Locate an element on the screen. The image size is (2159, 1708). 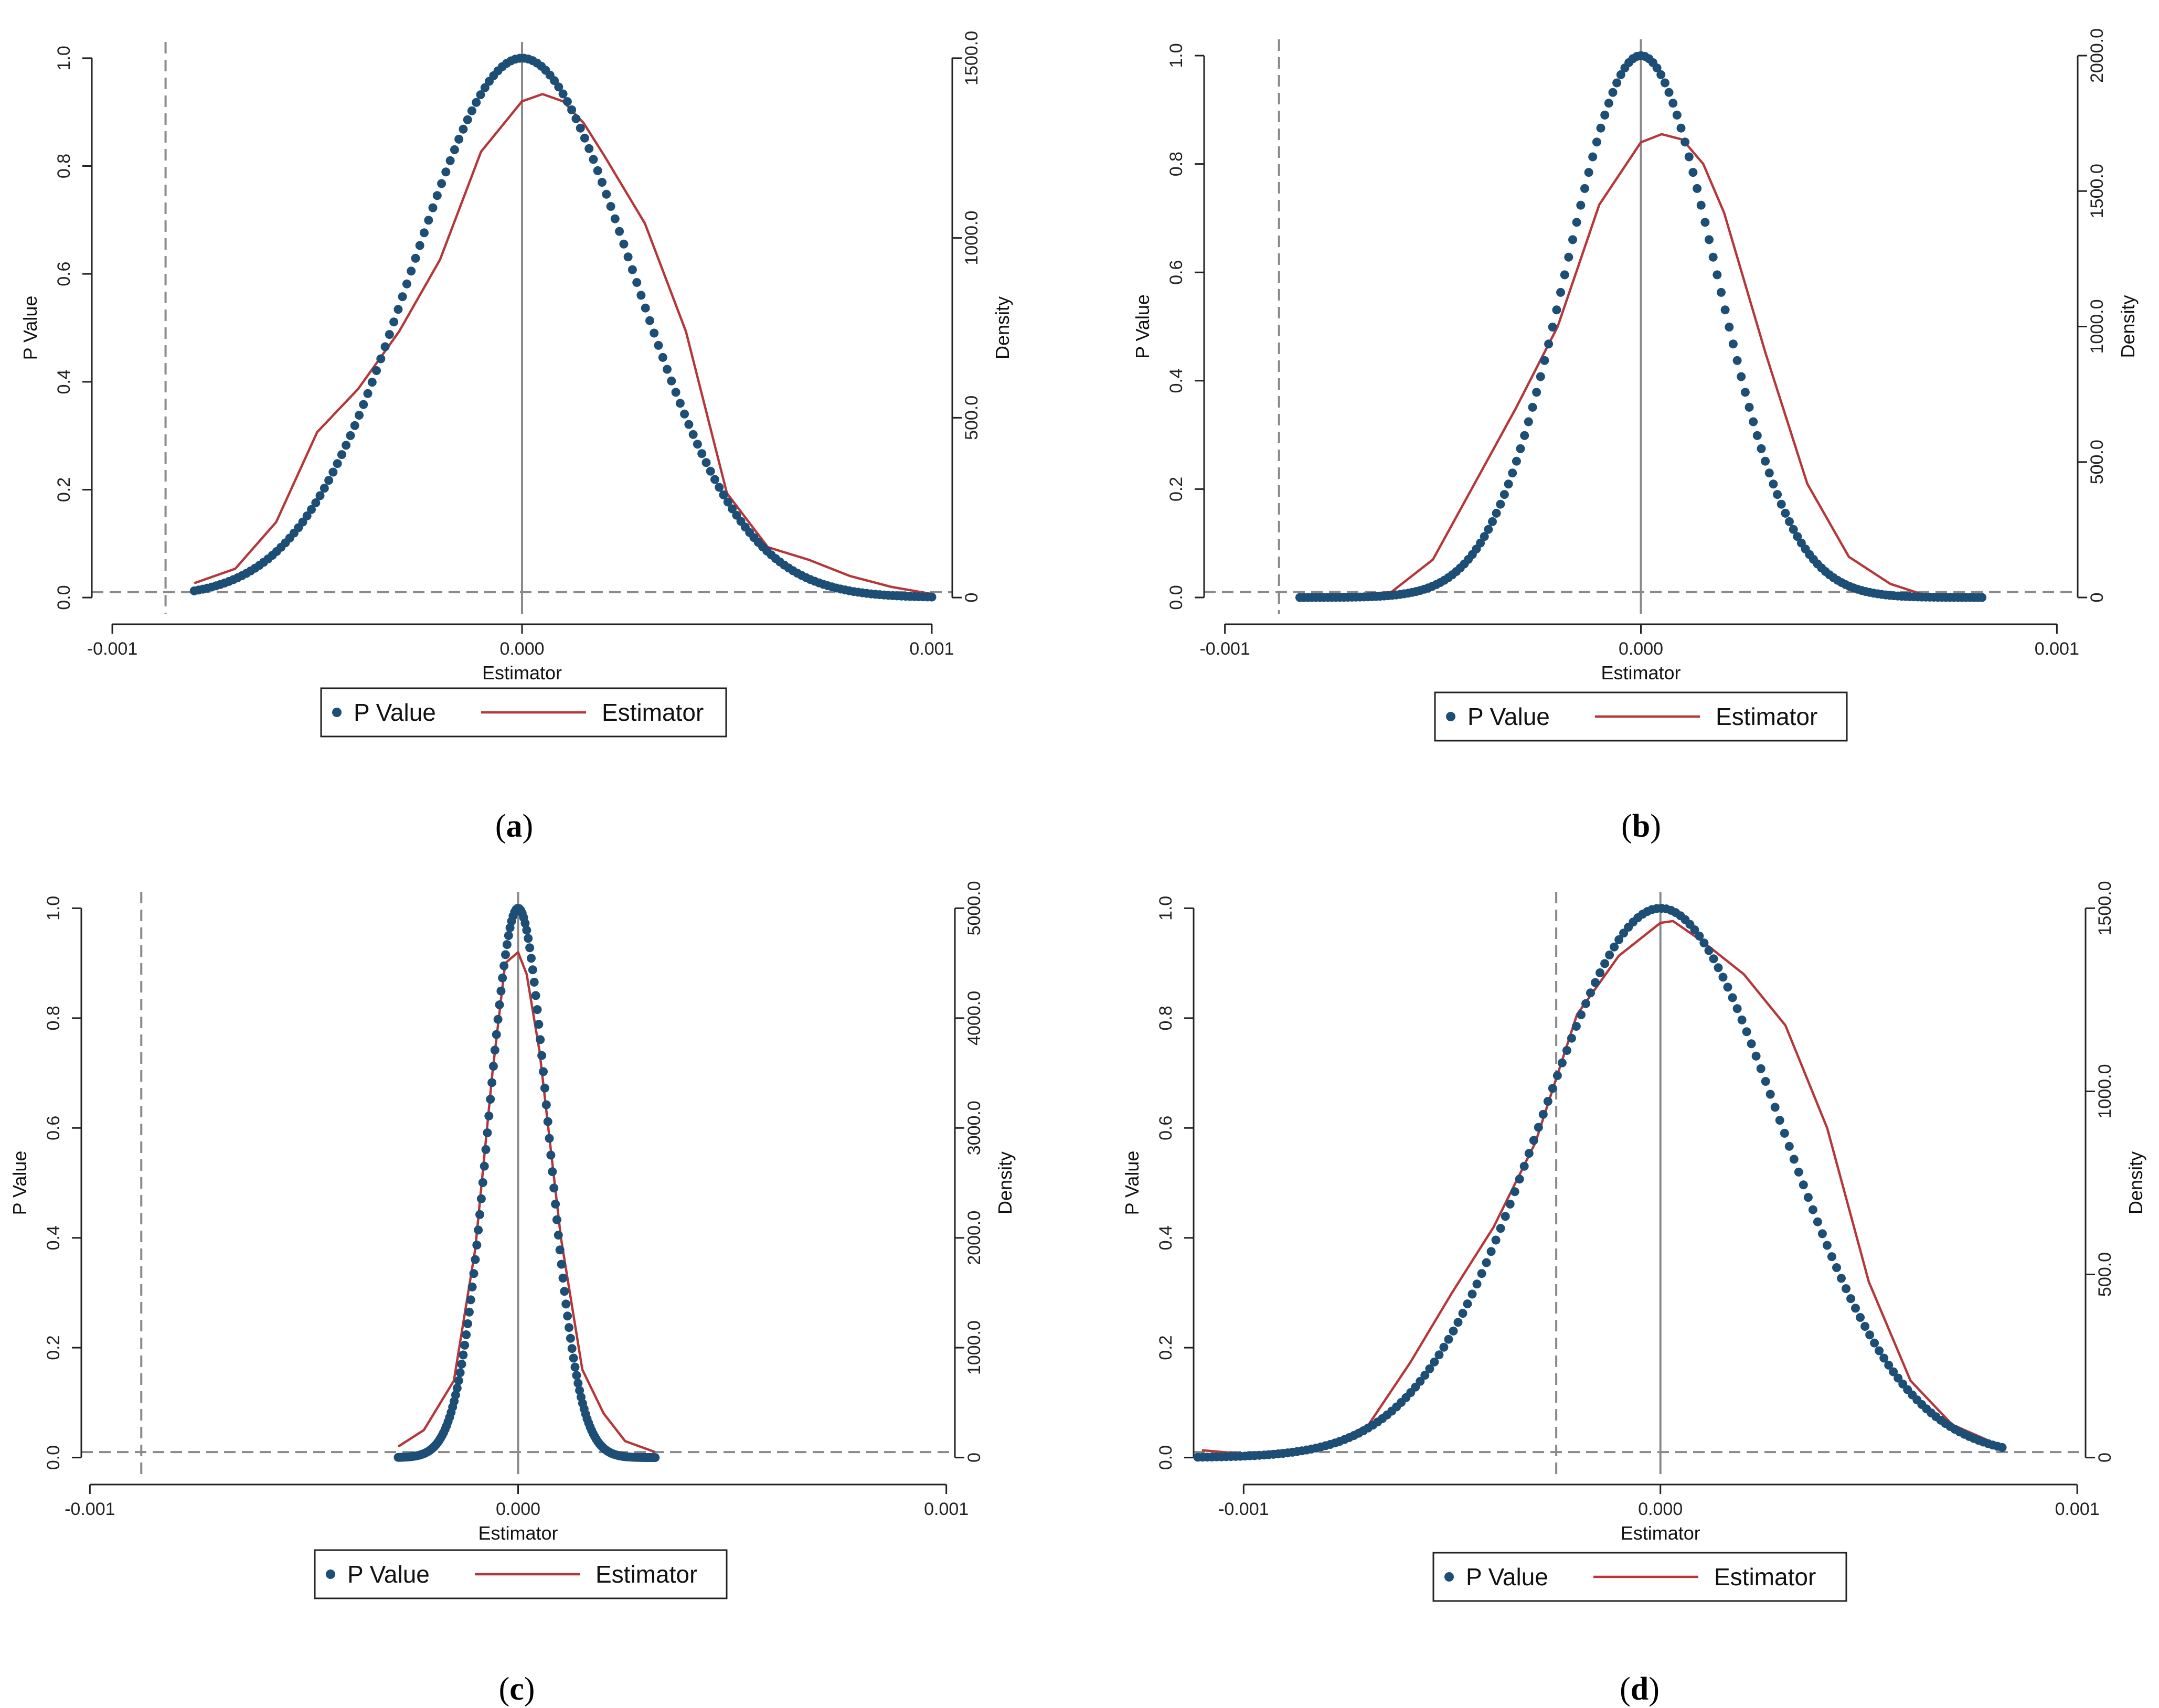
x-tick-label: -0.001 is located at coordinates (1224, 649).